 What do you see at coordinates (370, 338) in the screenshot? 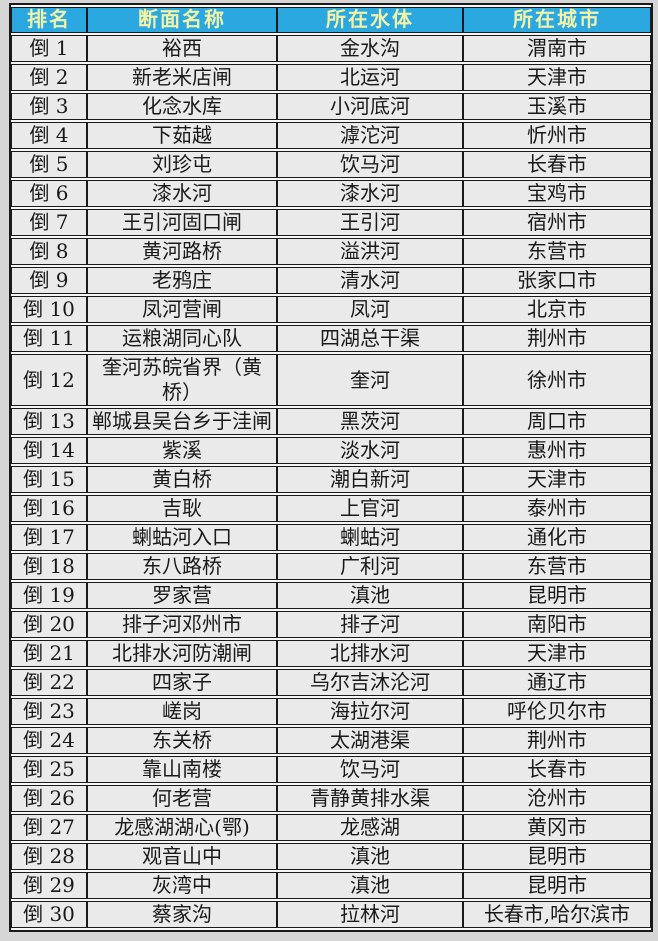
I see `water-body-cell: 四湖总干渠` at bounding box center [370, 338].